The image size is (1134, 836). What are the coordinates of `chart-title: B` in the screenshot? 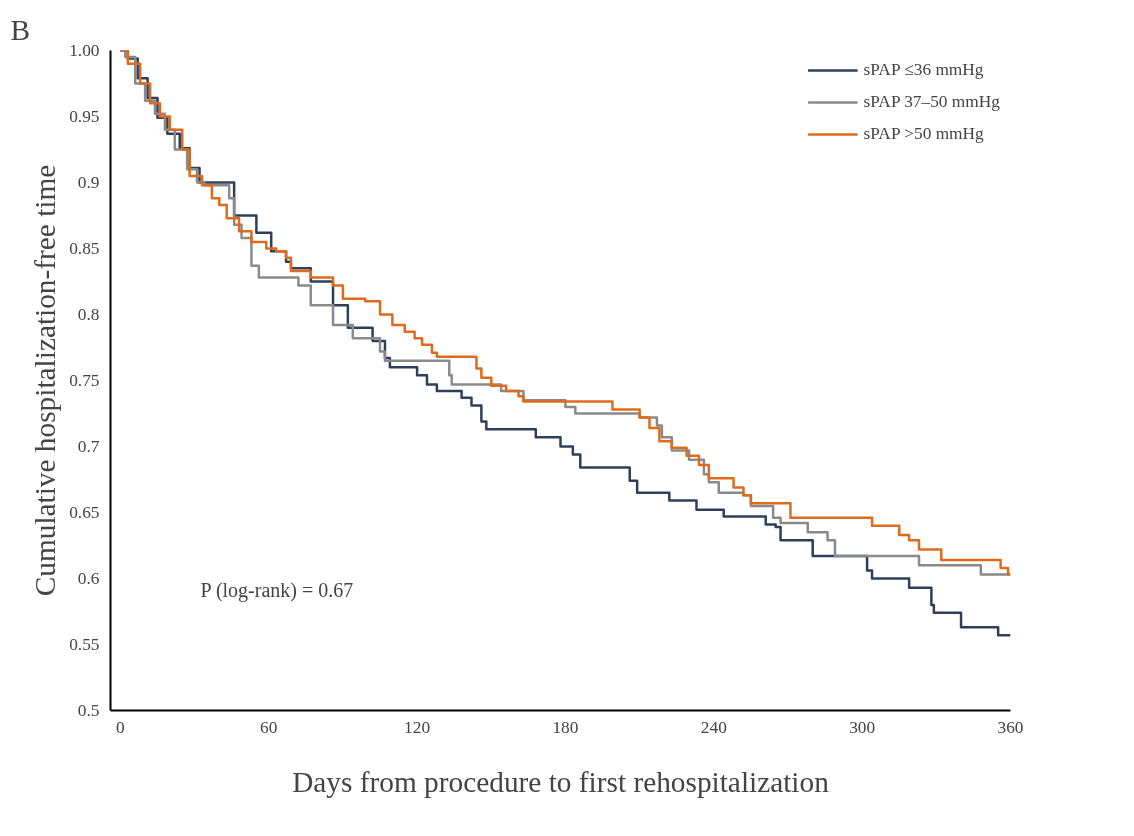 It's located at (20, 29).